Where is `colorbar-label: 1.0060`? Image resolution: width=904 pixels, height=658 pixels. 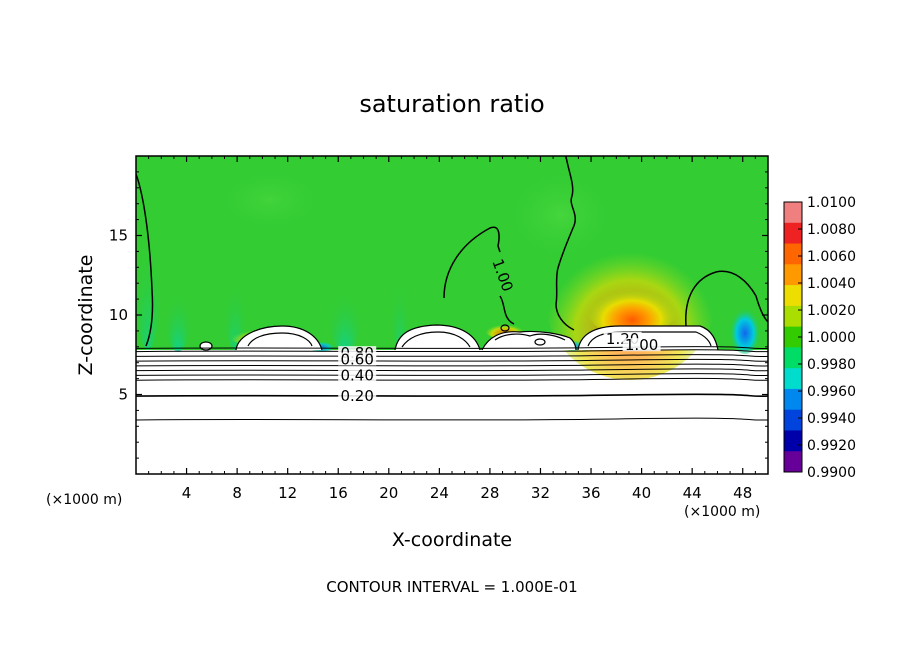
colorbar-label: 1.0060 is located at coordinates (831, 257).